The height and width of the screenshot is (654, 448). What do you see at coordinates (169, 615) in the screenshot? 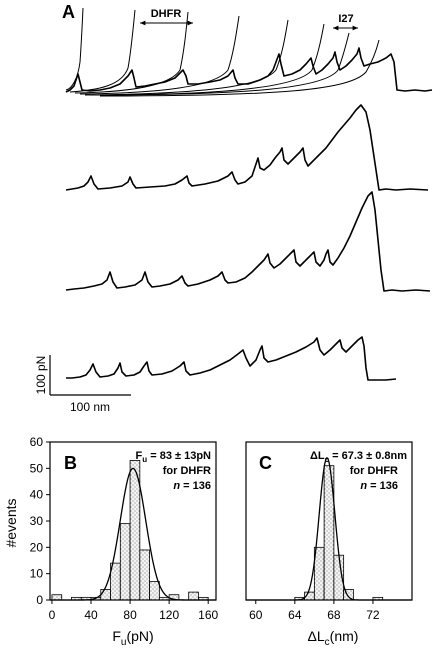
I see `b-xtick-label-3: 120` at bounding box center [169, 615].